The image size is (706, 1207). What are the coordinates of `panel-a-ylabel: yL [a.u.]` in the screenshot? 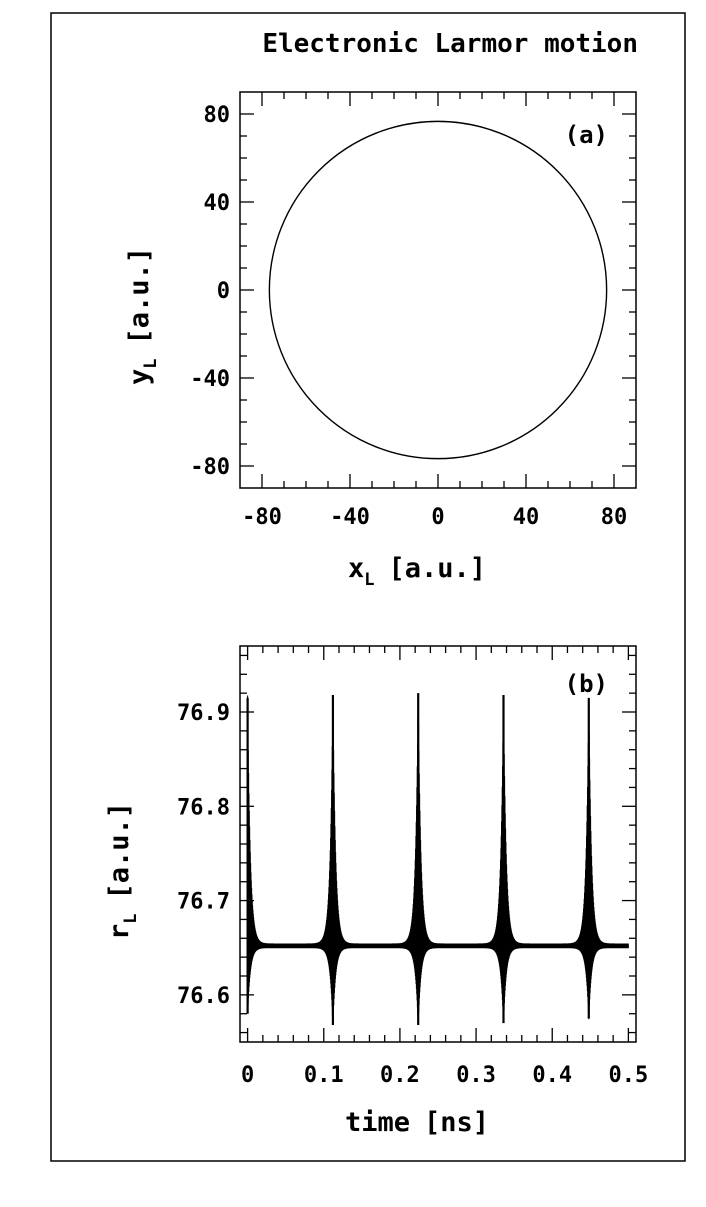 It's located at (142, 316).